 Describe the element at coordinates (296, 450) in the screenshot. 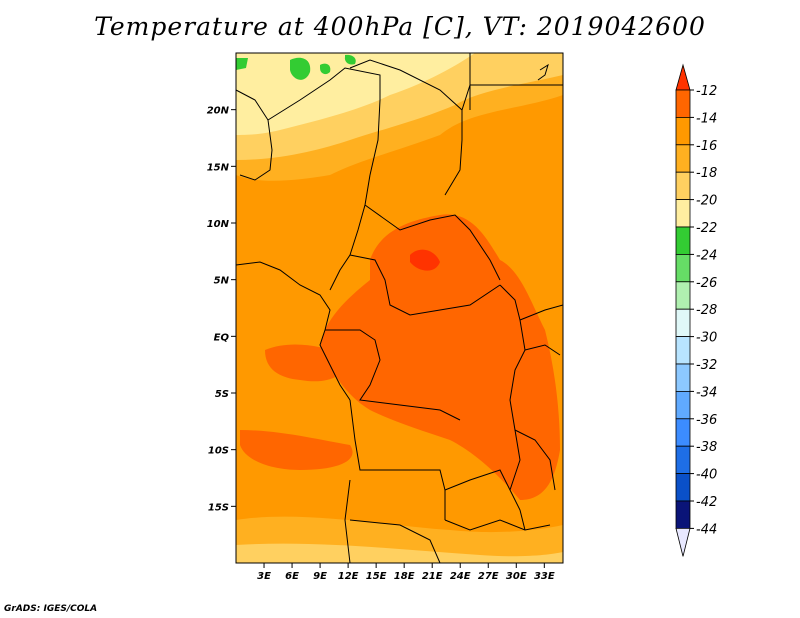

I see `field-warm-band-south` at that location.